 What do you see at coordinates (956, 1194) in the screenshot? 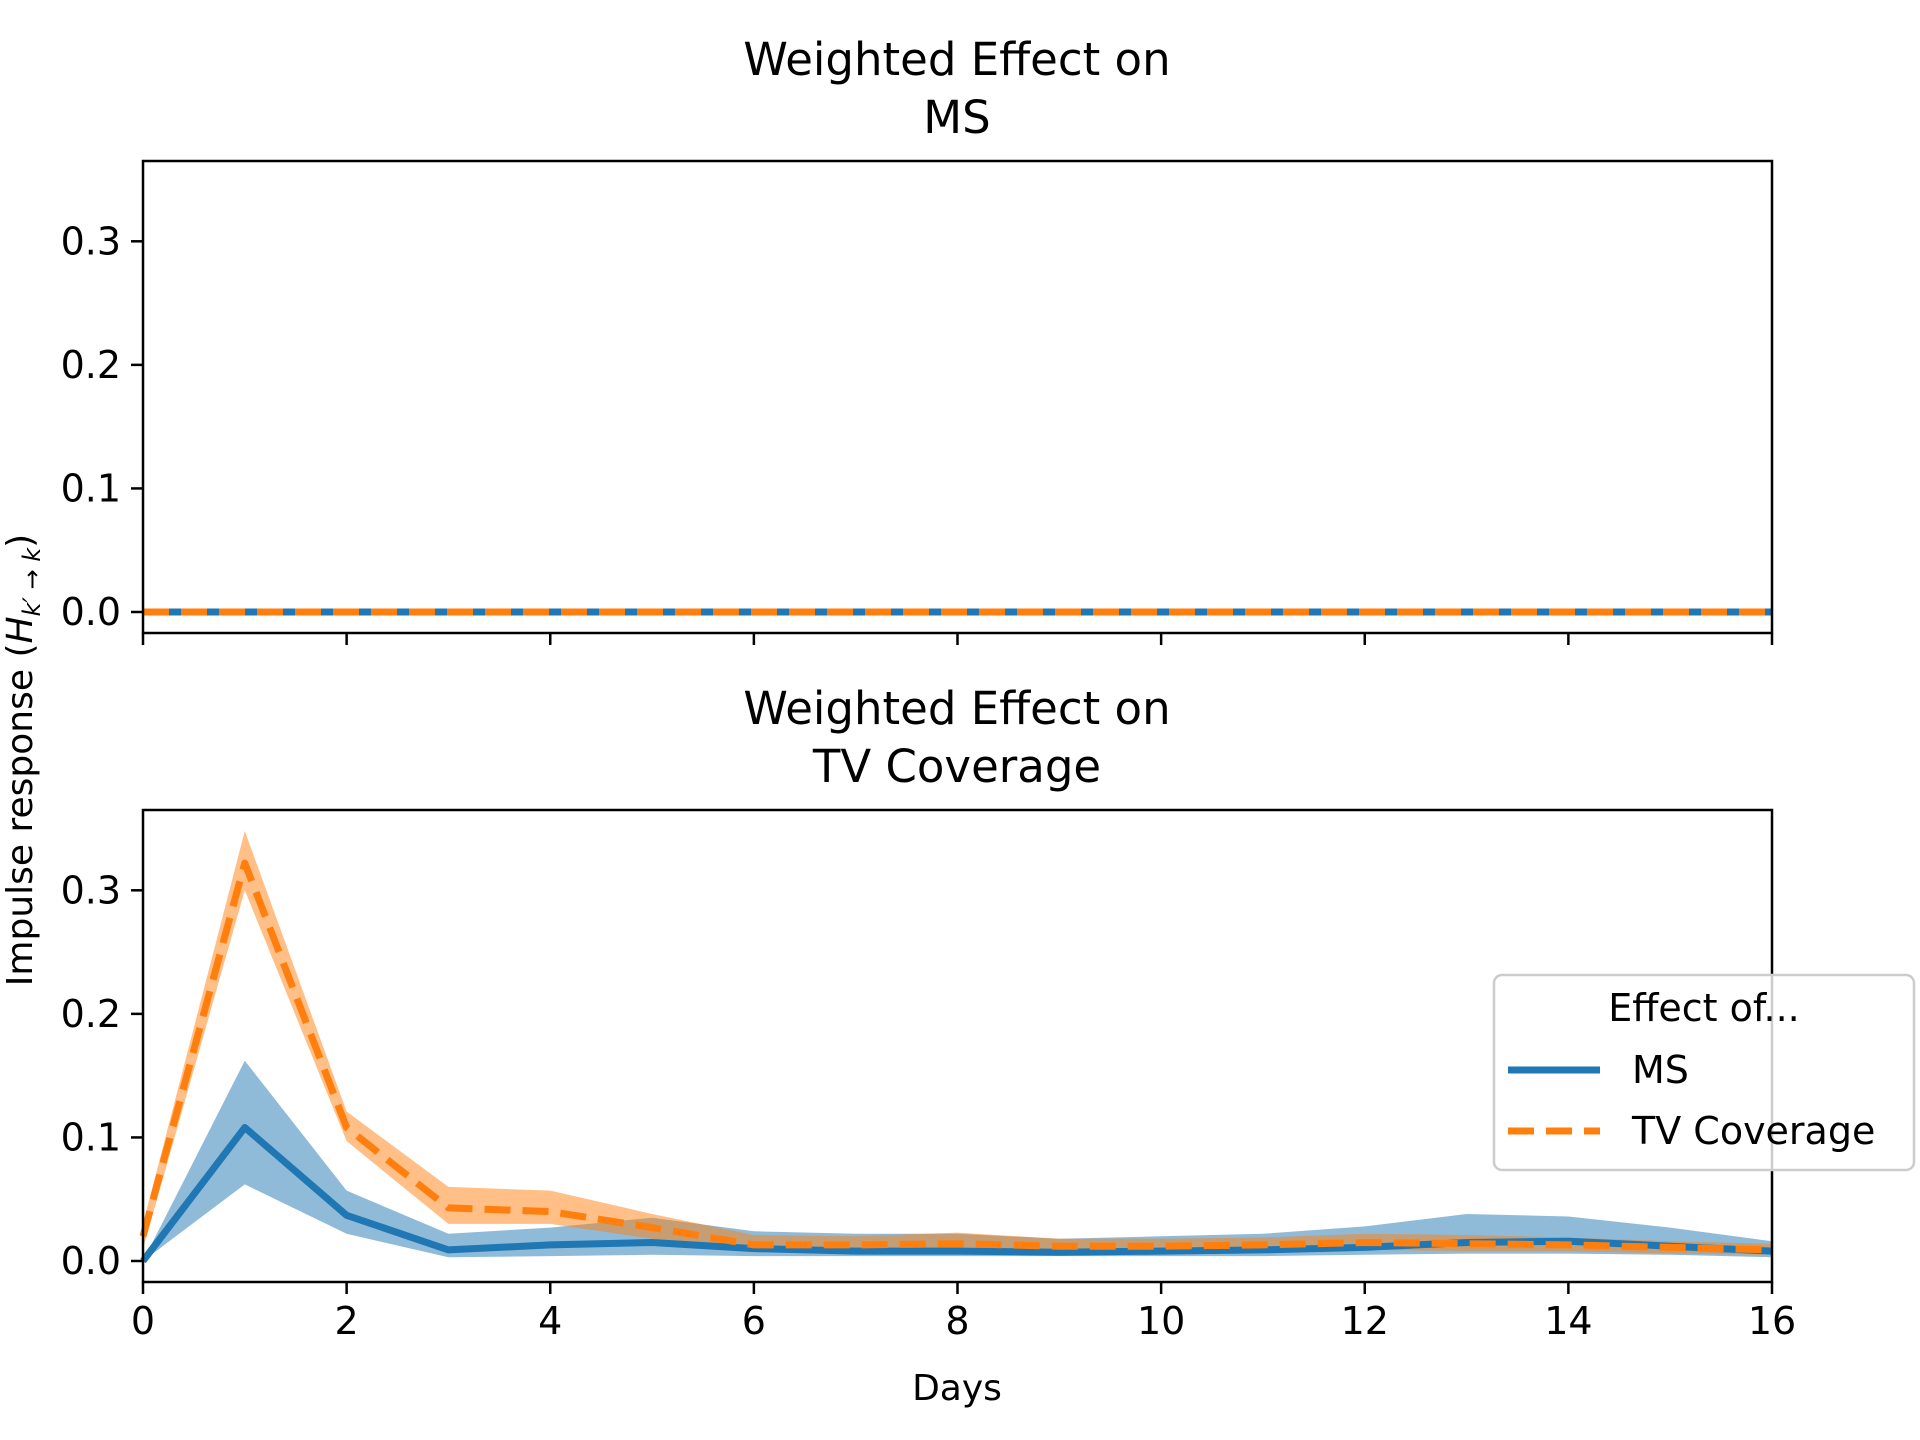
I see `line-ms` at bounding box center [956, 1194].